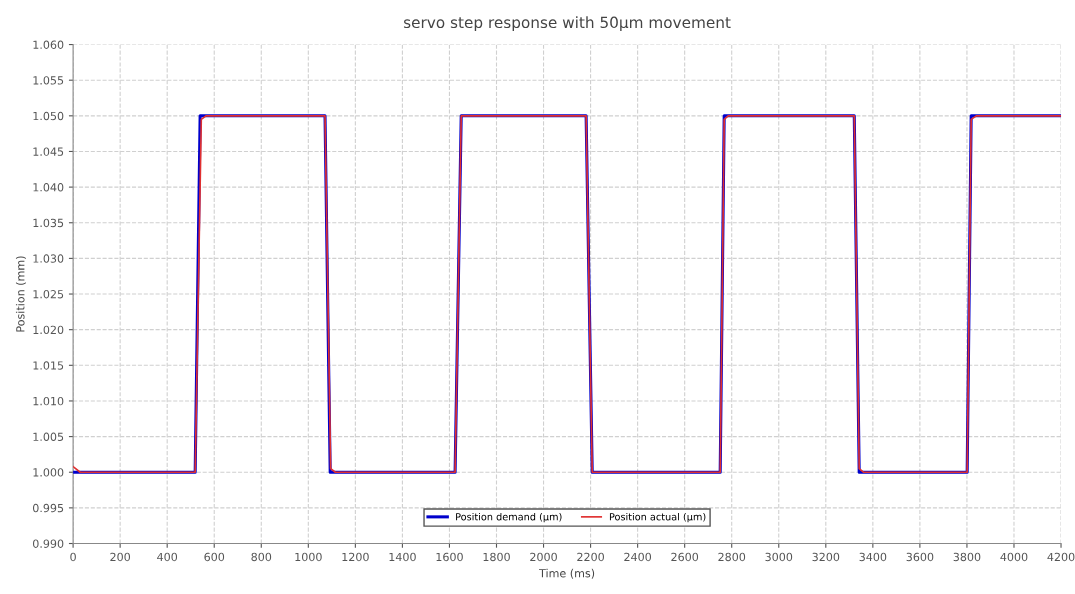 The width and height of the screenshot is (1075, 594). Describe the element at coordinates (1061, 557) in the screenshot. I see `x-tick-label: 4200` at that location.